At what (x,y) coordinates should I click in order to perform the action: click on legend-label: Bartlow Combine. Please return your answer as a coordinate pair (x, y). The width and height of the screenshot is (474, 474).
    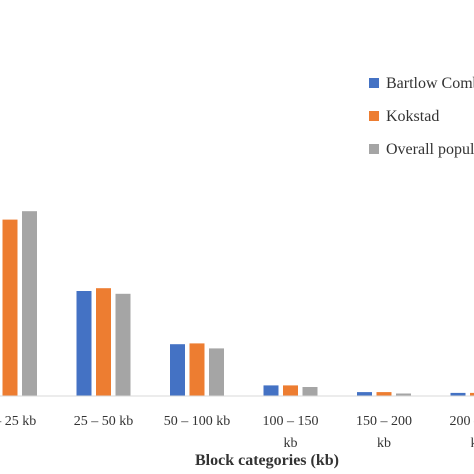
    Looking at the image, I should click on (430, 83).